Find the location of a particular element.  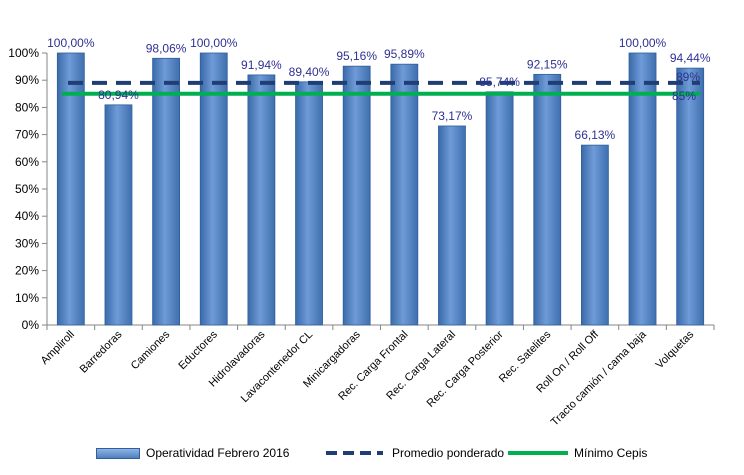

promedio-value-label: 89% is located at coordinates (688, 77).